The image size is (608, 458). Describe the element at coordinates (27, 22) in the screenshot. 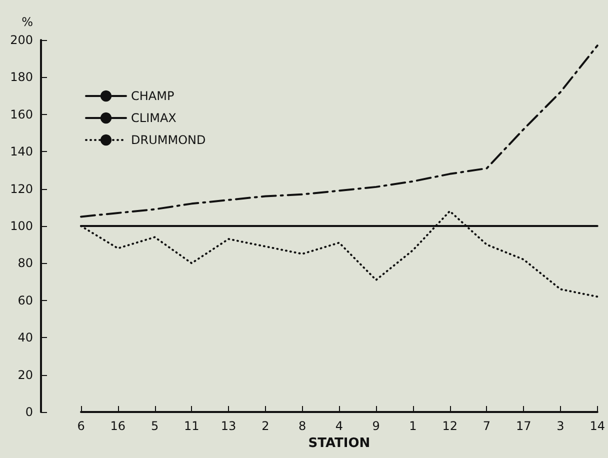

I see `y-axis-title: %` at that location.